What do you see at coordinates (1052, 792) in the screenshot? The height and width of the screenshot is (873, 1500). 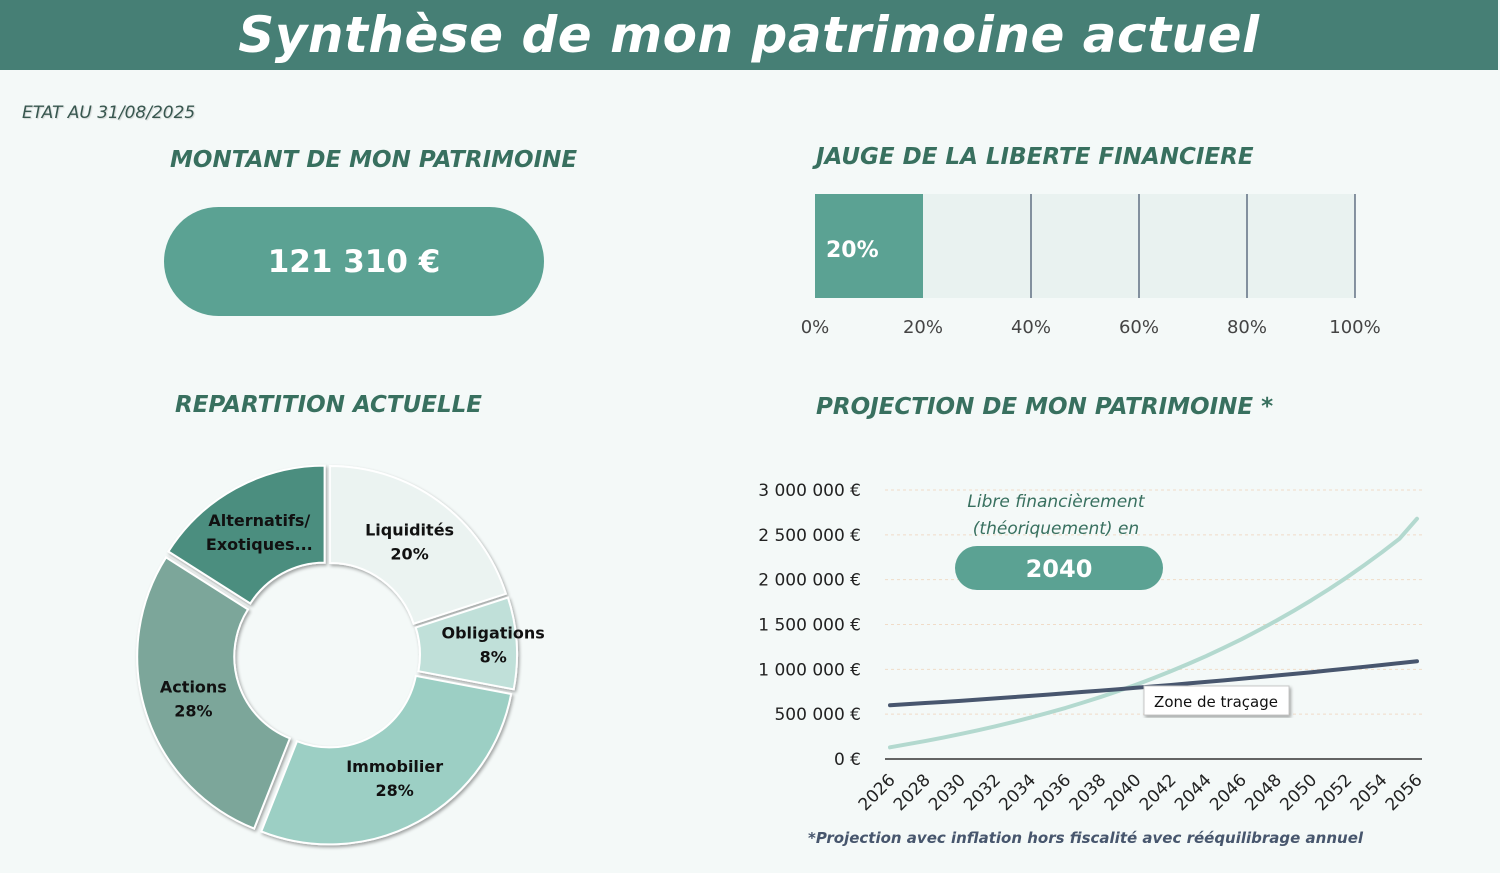 I see `x-tick-label: 2036` at bounding box center [1052, 792].